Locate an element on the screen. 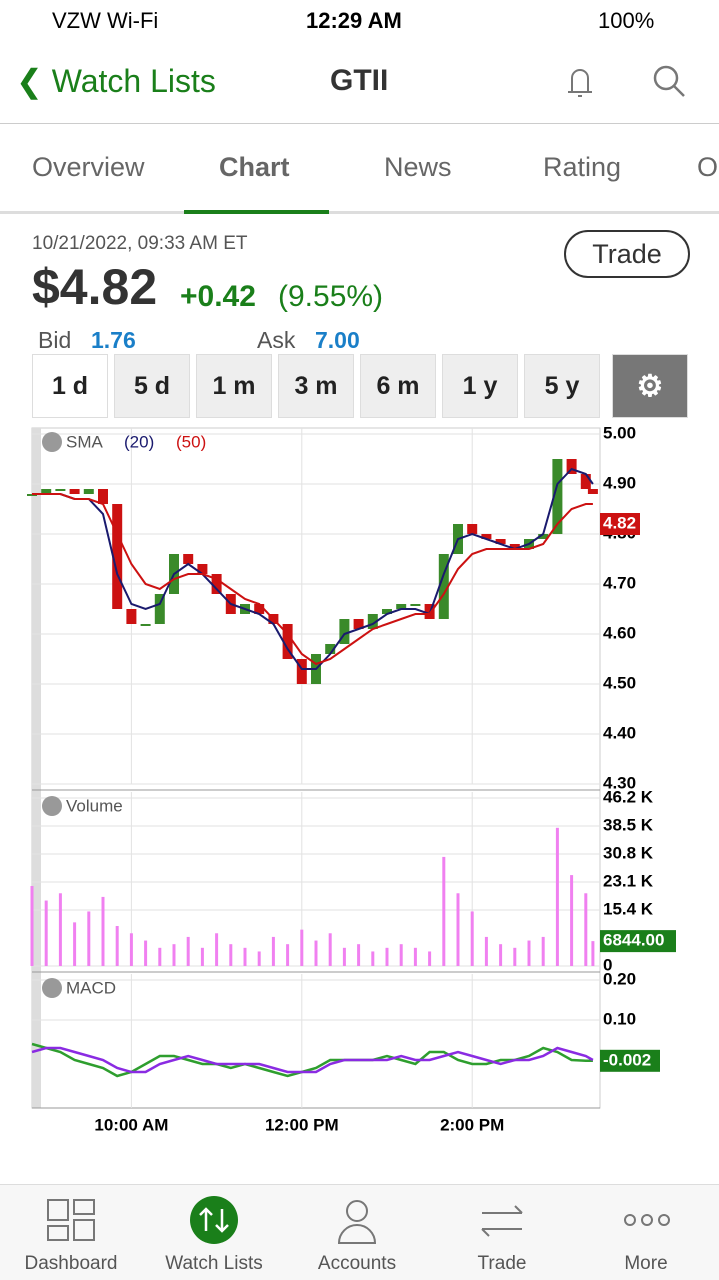 The image size is (719, 1280). last-volume-label: 6844.00 is located at coordinates (633, 940).